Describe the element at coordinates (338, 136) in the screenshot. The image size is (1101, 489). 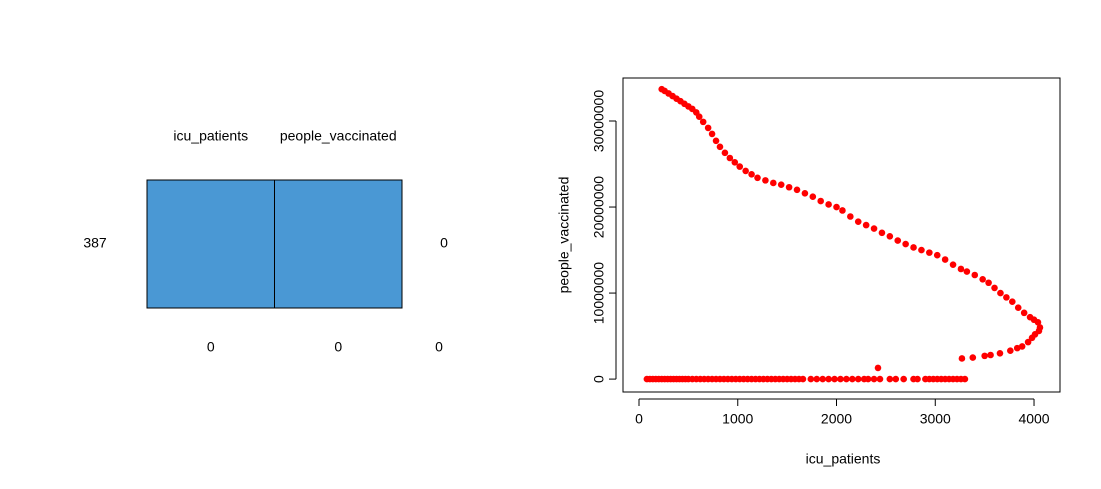
I see `column-label: people_vaccinated` at that location.